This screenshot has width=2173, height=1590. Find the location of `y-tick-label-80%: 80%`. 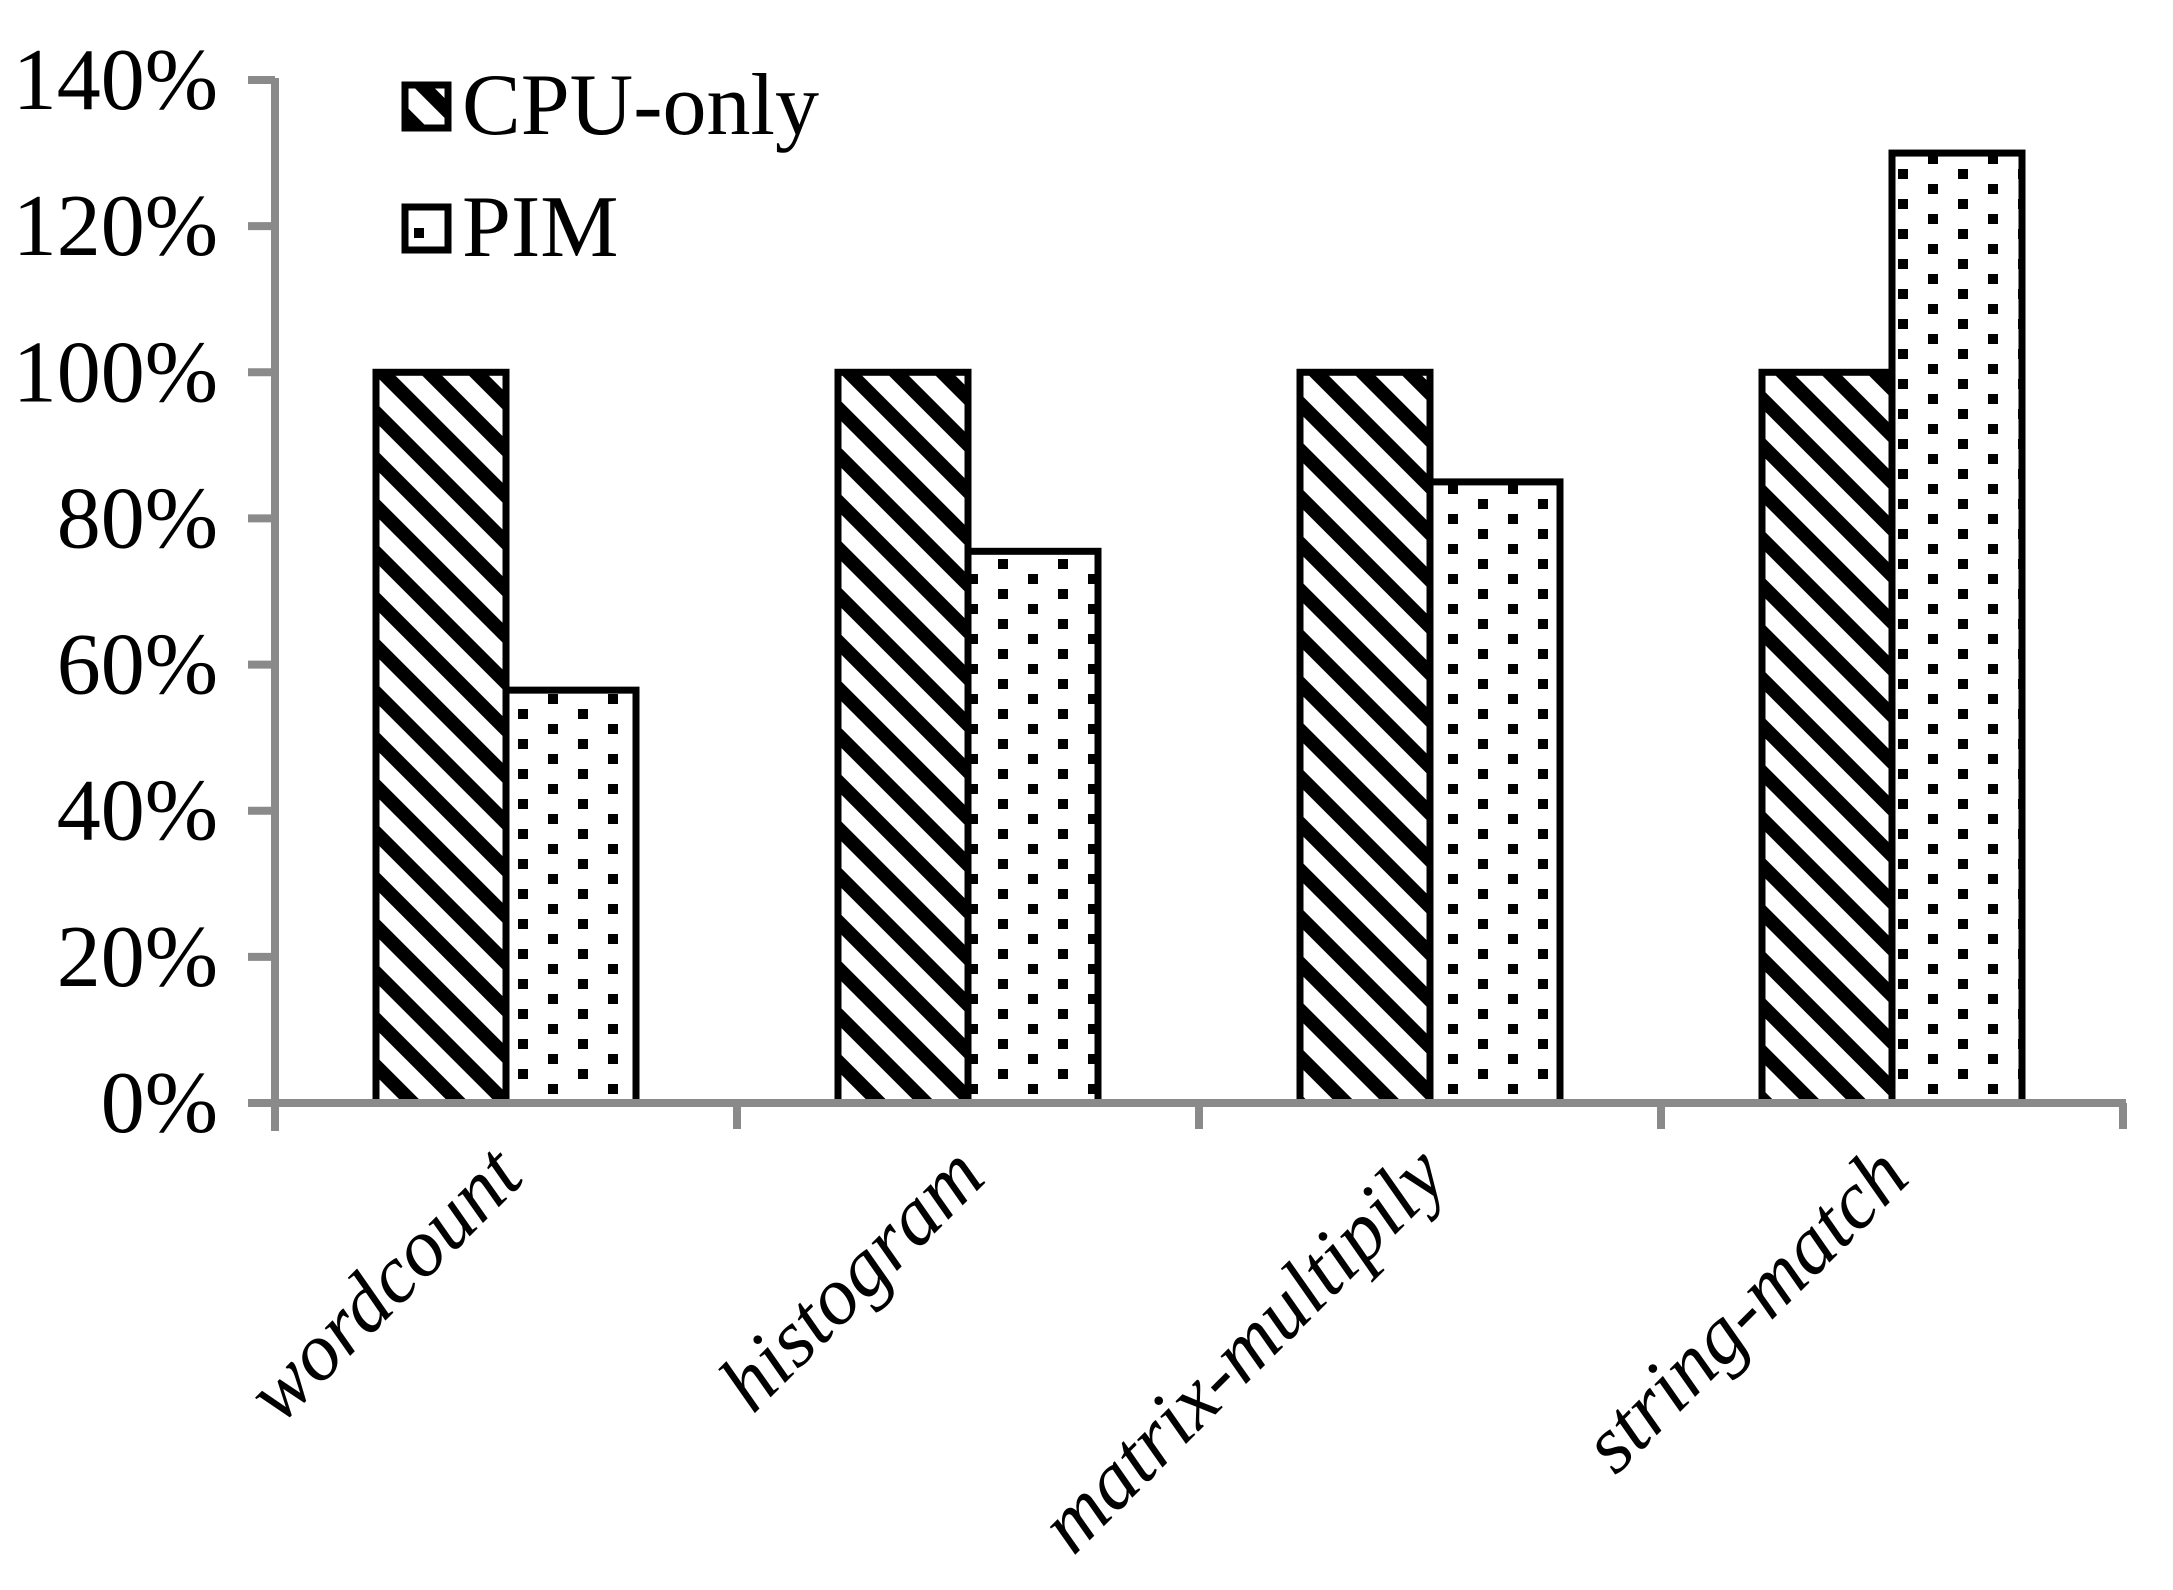

y-tick-label-80%: 80% is located at coordinates (137, 518).